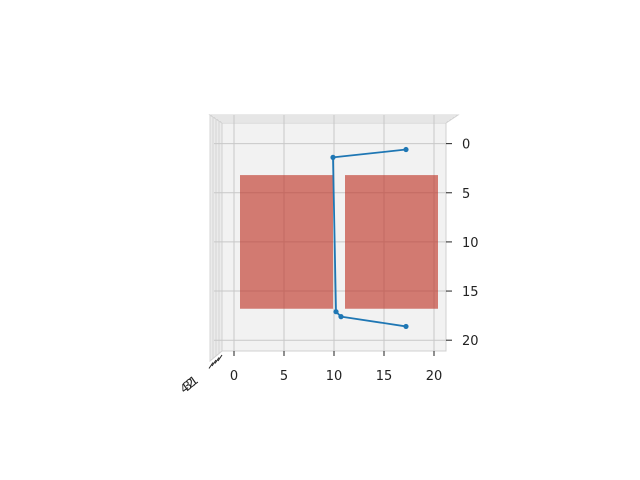 This screenshot has height=480, width=640. Describe the element at coordinates (434, 376) in the screenshot. I see `x-tick-label: 20` at that location.